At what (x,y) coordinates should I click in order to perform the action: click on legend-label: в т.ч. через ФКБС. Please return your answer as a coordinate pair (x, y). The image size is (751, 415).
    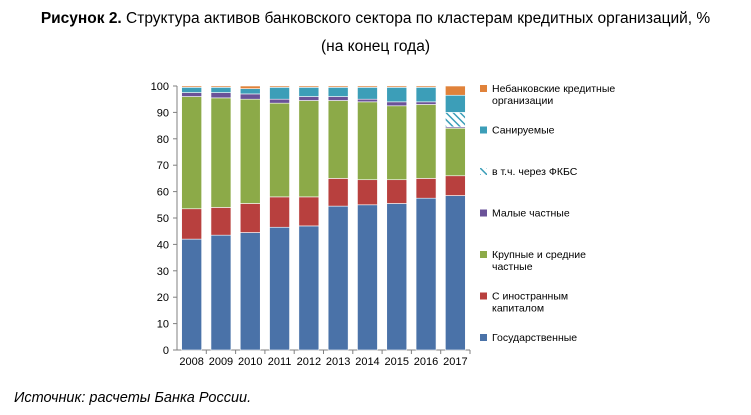
    Looking at the image, I should click on (535, 172).